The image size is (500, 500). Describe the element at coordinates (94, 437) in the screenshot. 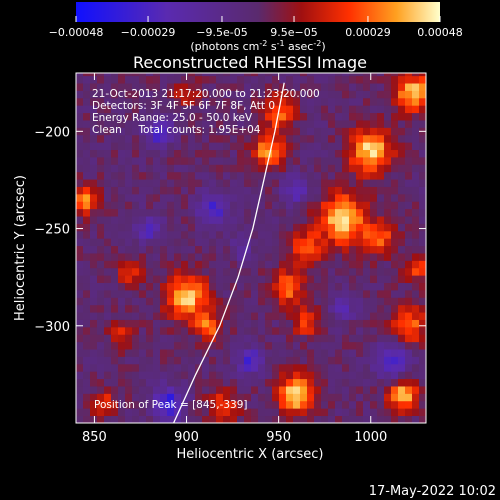

I see `x-tick-label: 850` at that location.